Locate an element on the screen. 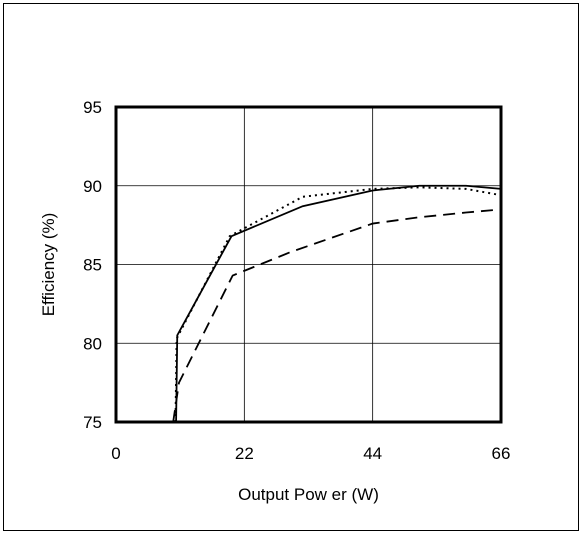  y-tick-label: 80 is located at coordinates (92, 343).